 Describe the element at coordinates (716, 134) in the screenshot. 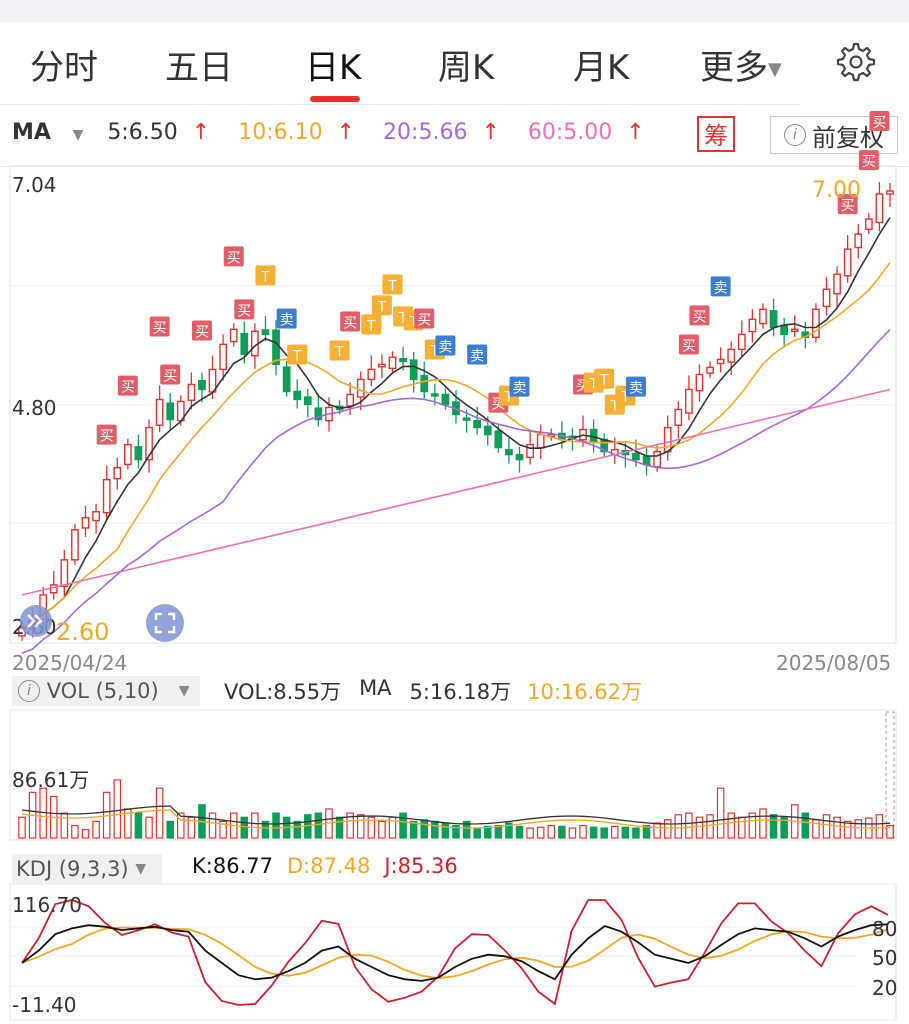

I see `chip-distribution-button: 筹` at that location.